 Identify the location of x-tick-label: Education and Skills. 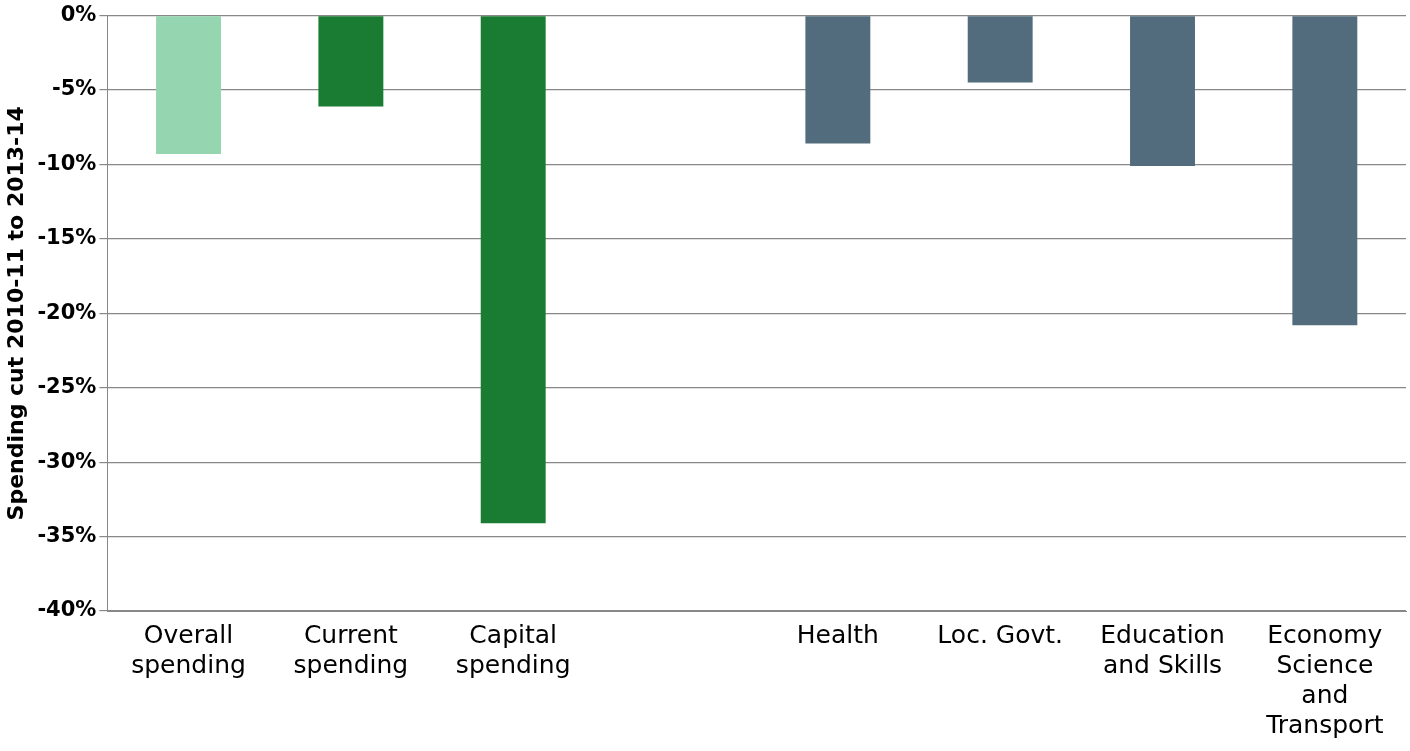
(1162, 649).